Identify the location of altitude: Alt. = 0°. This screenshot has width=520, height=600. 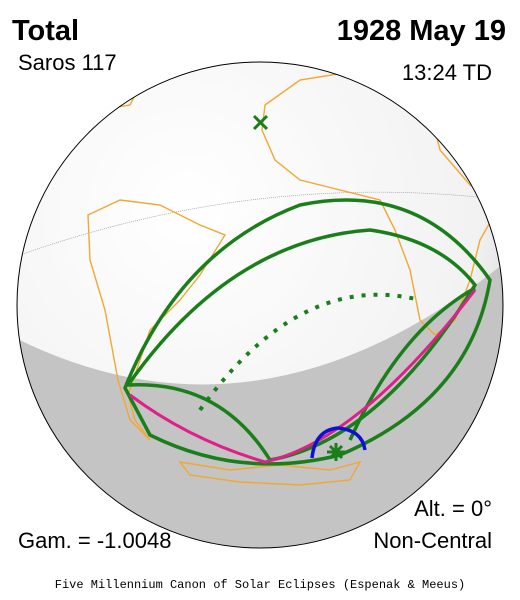
(453, 508).